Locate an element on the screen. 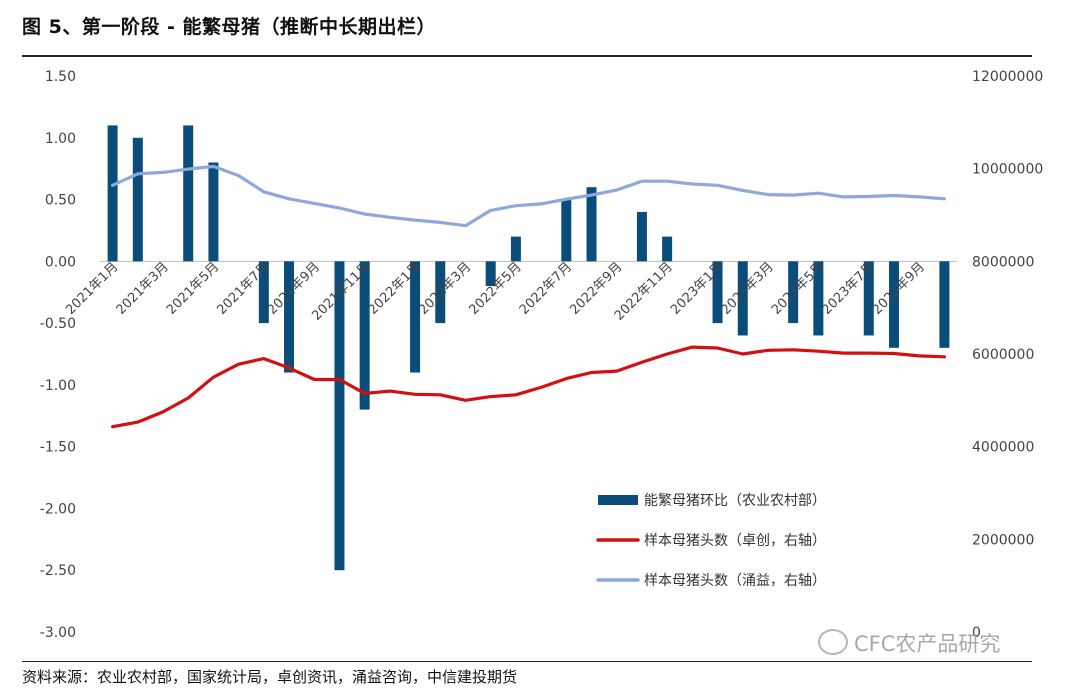 The width and height of the screenshot is (1080, 693). right-tick-label: 10000000 is located at coordinates (1007, 170).